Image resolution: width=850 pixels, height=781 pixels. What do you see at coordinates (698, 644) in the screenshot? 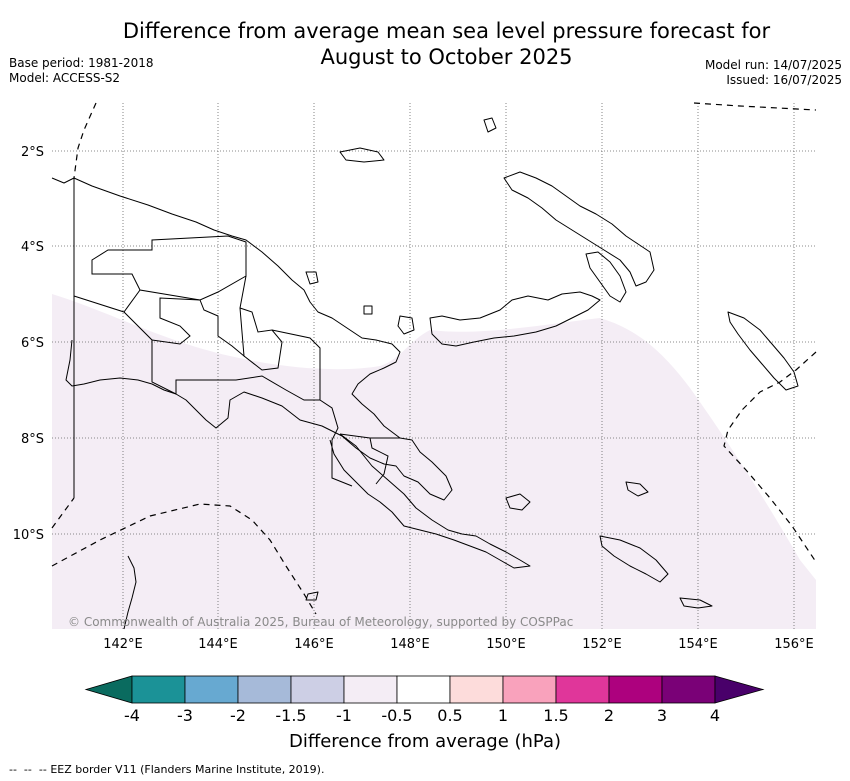
I see `lon-label: 154°E` at bounding box center [698, 644].